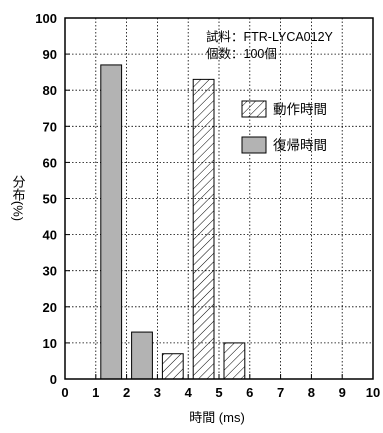 The image size is (383, 433). What do you see at coordinates (284, 127) in the screenshot?
I see `legend: 動作時間 復帰時間` at bounding box center [284, 127].